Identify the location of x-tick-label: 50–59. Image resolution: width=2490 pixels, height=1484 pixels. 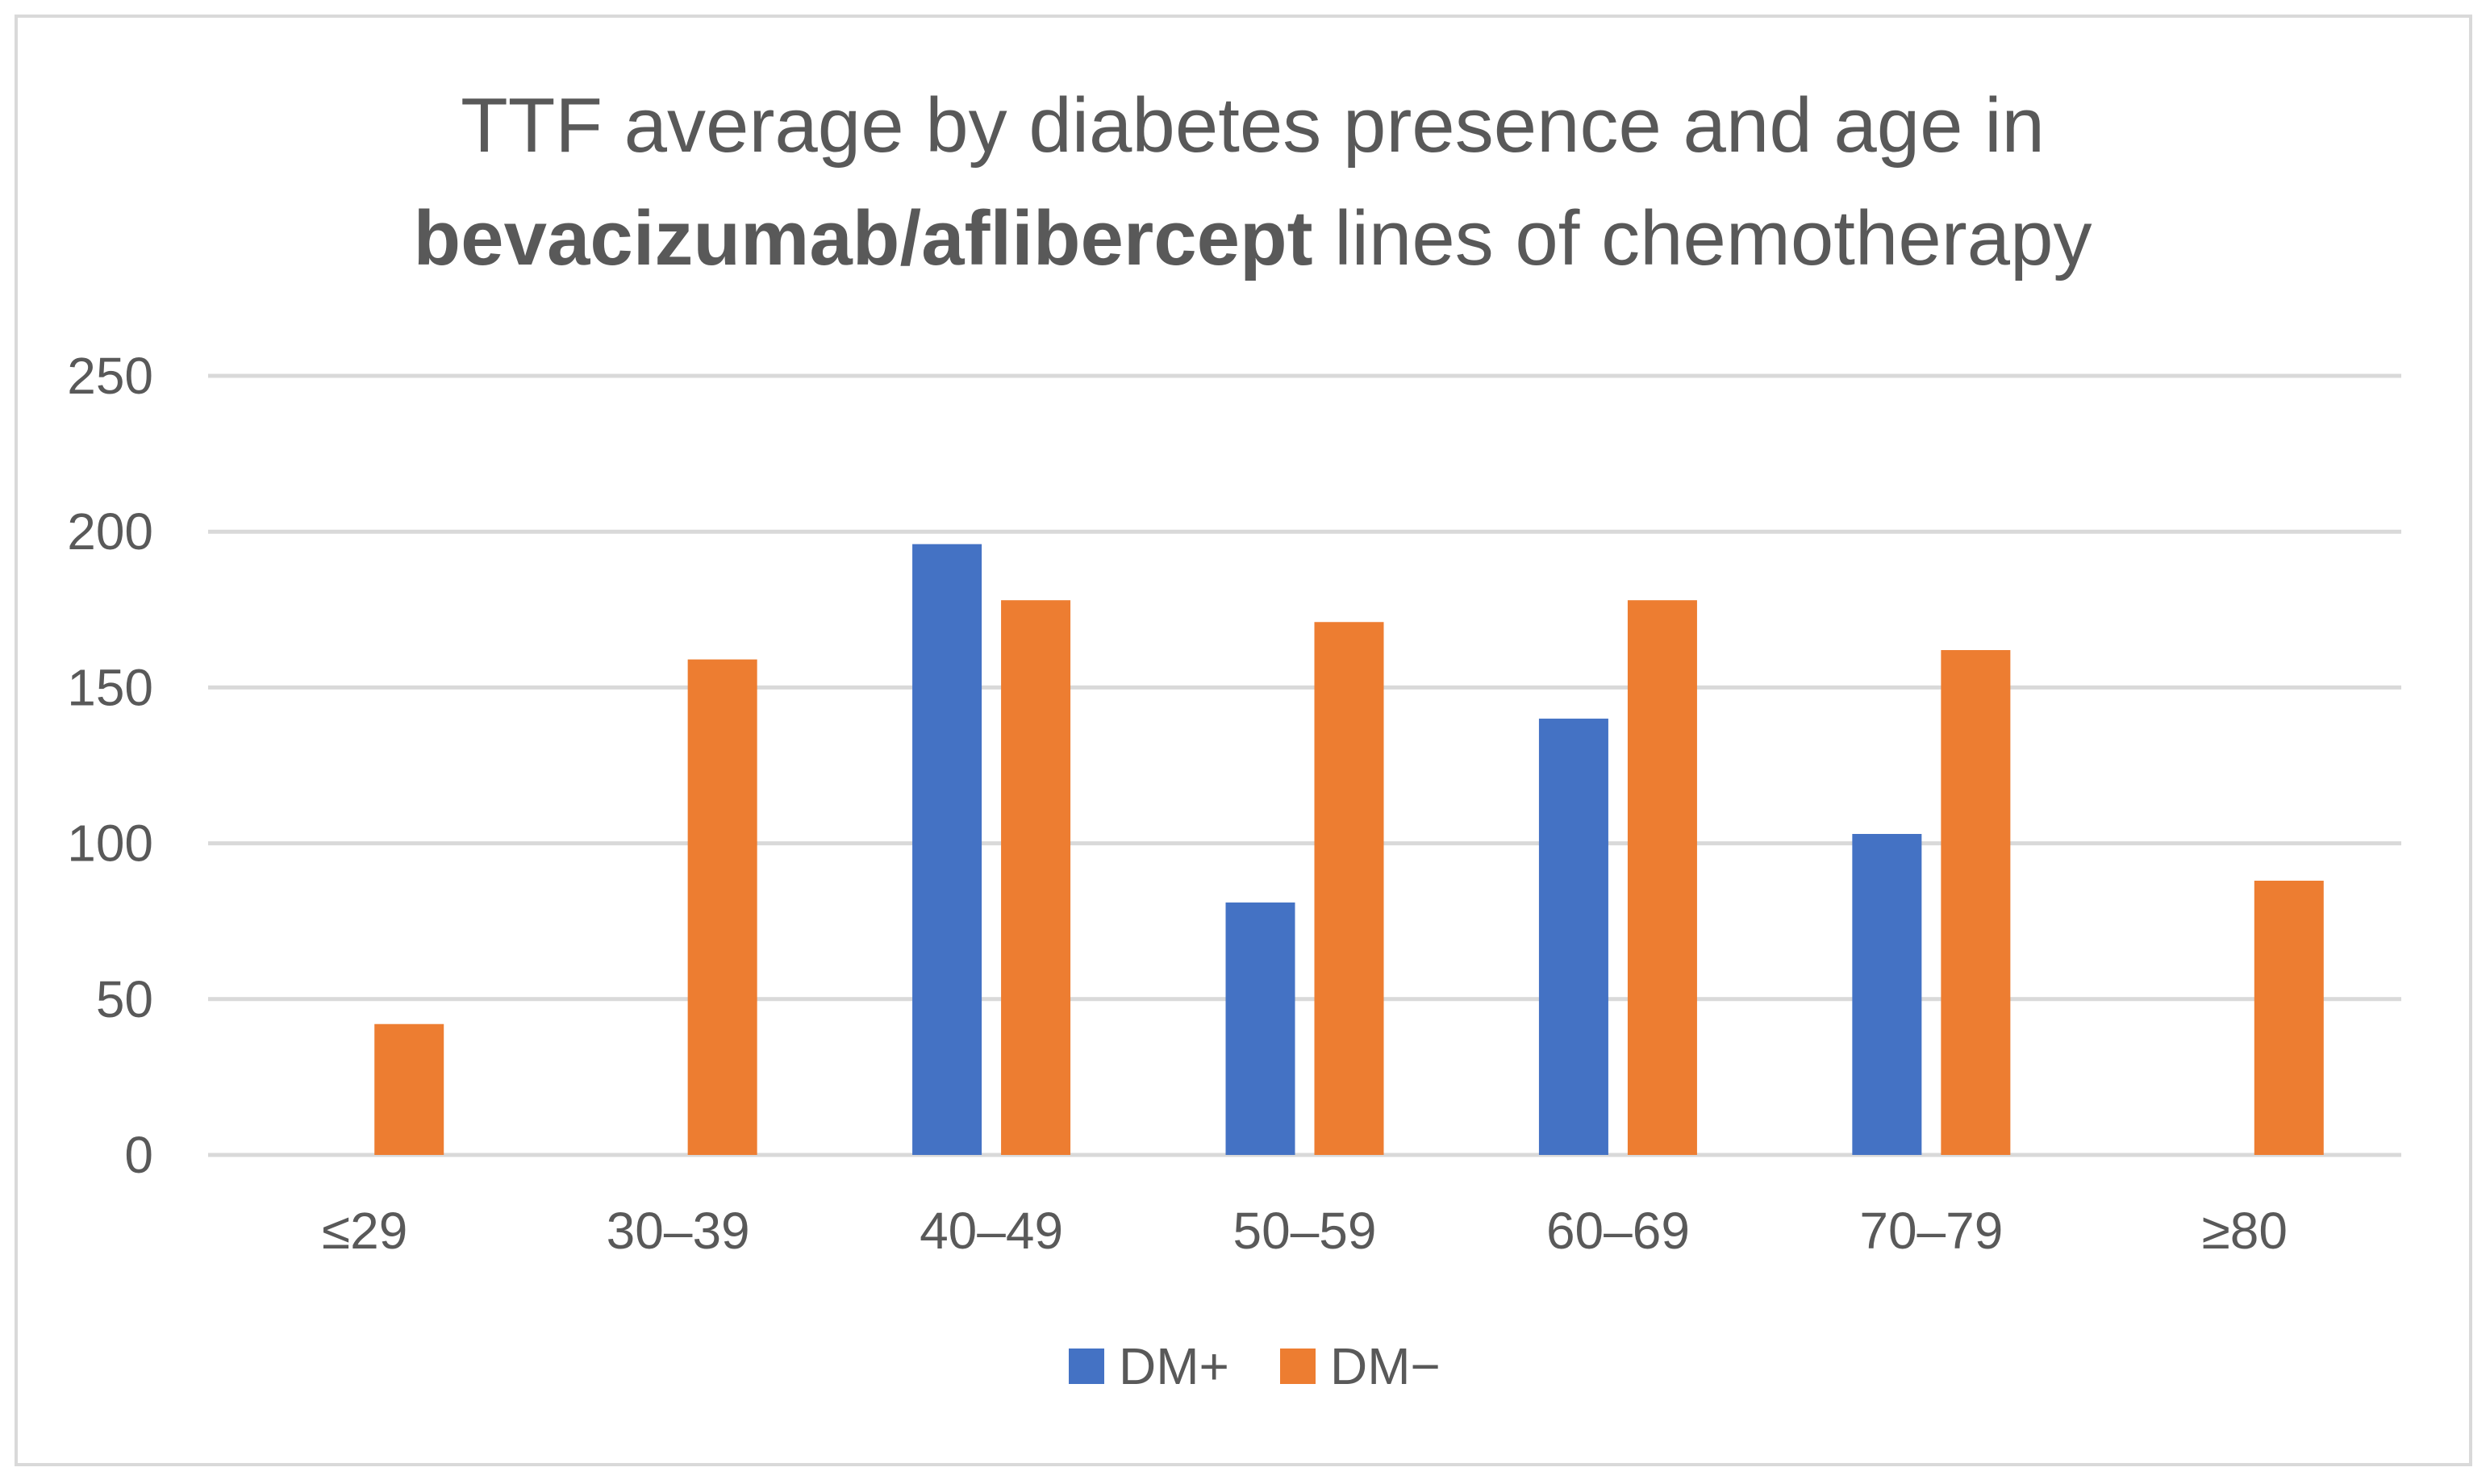
(1305, 1231).